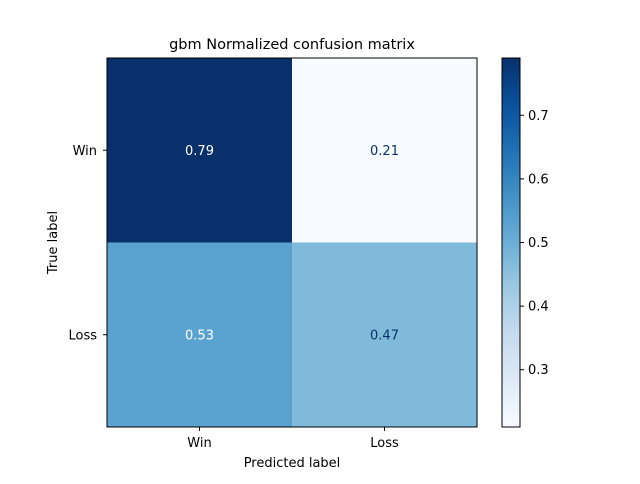 This screenshot has height=484, width=640. Describe the element at coordinates (538, 243) in the screenshot. I see `colorbar-tick-label: 0.5` at that location.